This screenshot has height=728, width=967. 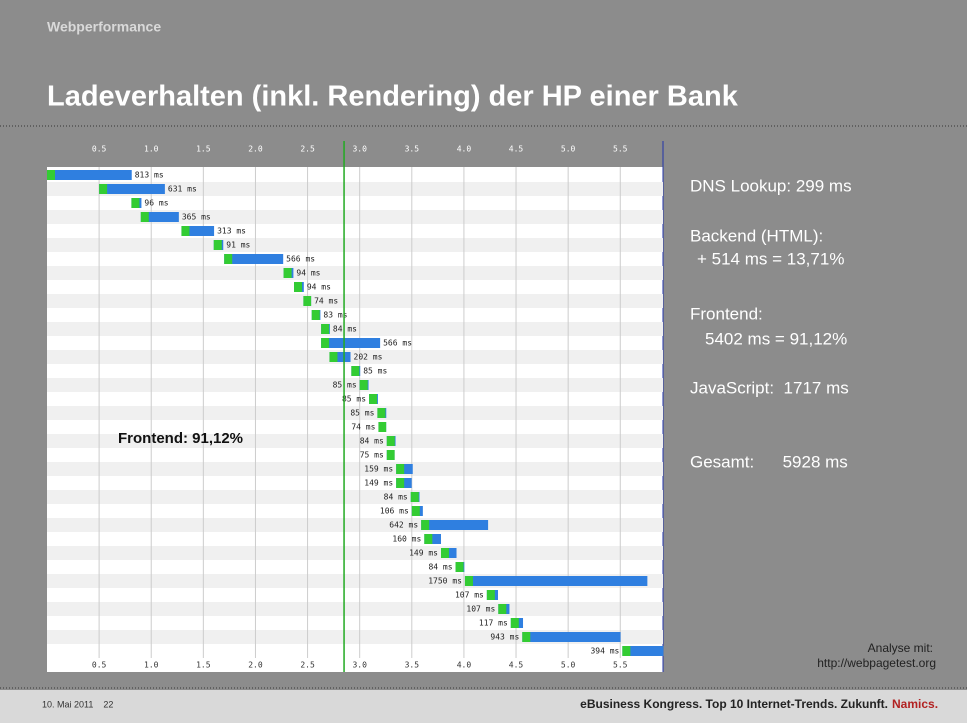 What do you see at coordinates (469, 595) in the screenshot?
I see `bar-label: 107 ms` at bounding box center [469, 595].